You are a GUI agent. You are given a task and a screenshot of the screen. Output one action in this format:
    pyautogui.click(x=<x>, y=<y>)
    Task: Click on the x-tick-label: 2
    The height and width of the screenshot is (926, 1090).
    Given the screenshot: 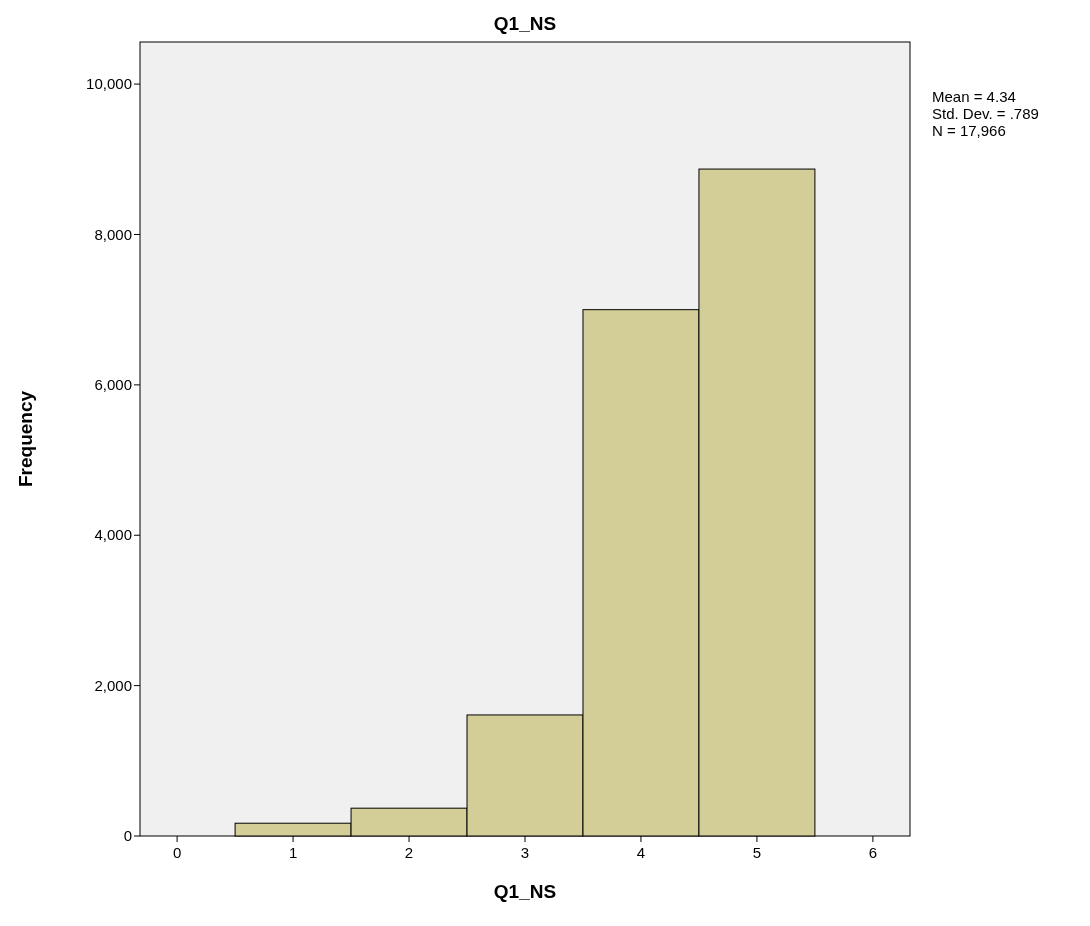 What is the action you would take?
    pyautogui.click(x=409, y=852)
    